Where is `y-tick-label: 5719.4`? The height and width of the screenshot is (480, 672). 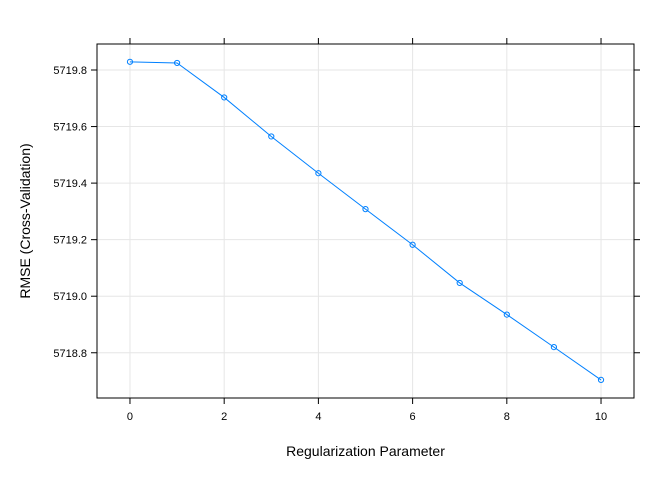 y-tick-label: 5719.4 is located at coordinates (70, 184).